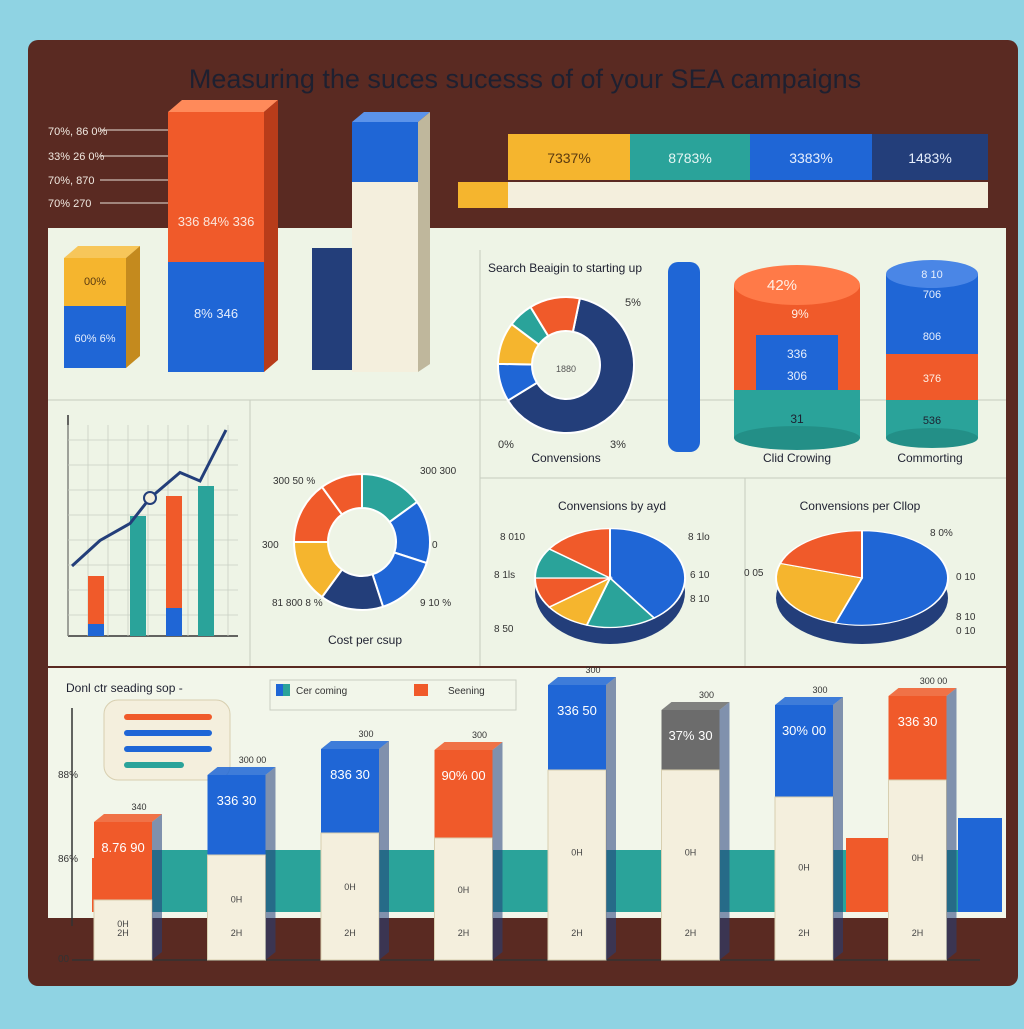  What do you see at coordinates (294, 481) in the screenshot?
I see `data-label: 300 50 %` at bounding box center [294, 481].